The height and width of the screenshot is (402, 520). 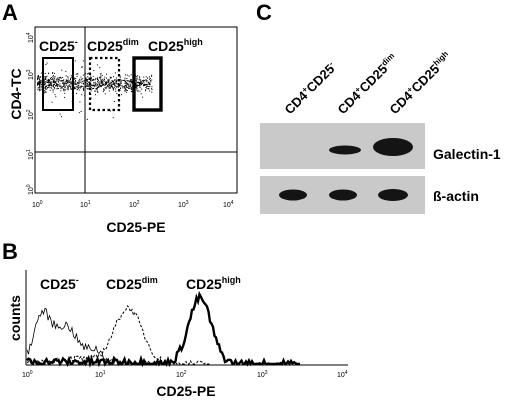 I want to click on panel-b-x-tick-1: 10¹, so click(x=100, y=374).